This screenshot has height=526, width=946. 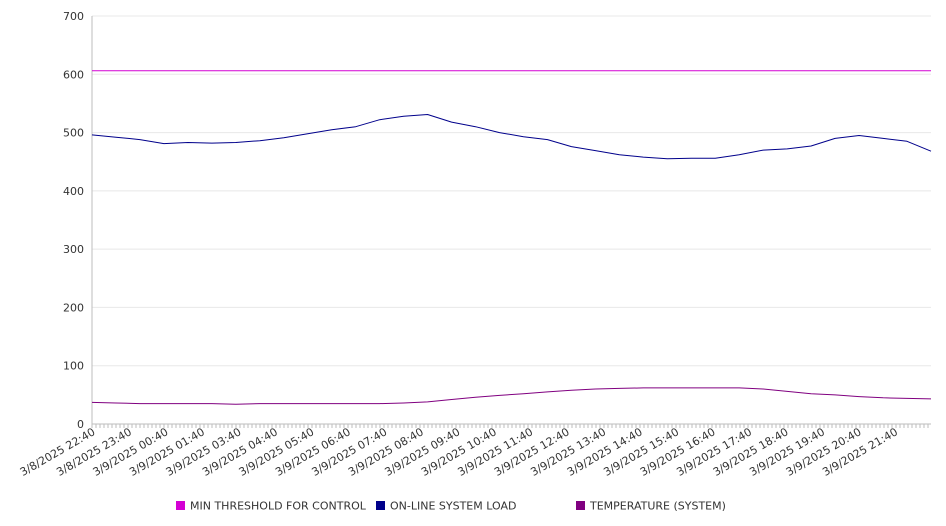 What do you see at coordinates (73, 307) in the screenshot?
I see `y-tick-label: 200` at bounding box center [73, 307].